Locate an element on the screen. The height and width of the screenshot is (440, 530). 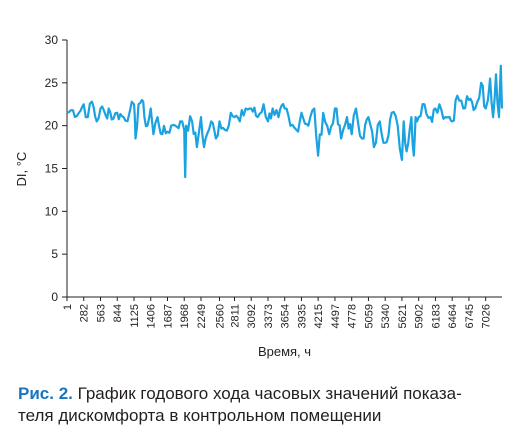
y-tick-label: 0 is located at coordinates (54, 297).